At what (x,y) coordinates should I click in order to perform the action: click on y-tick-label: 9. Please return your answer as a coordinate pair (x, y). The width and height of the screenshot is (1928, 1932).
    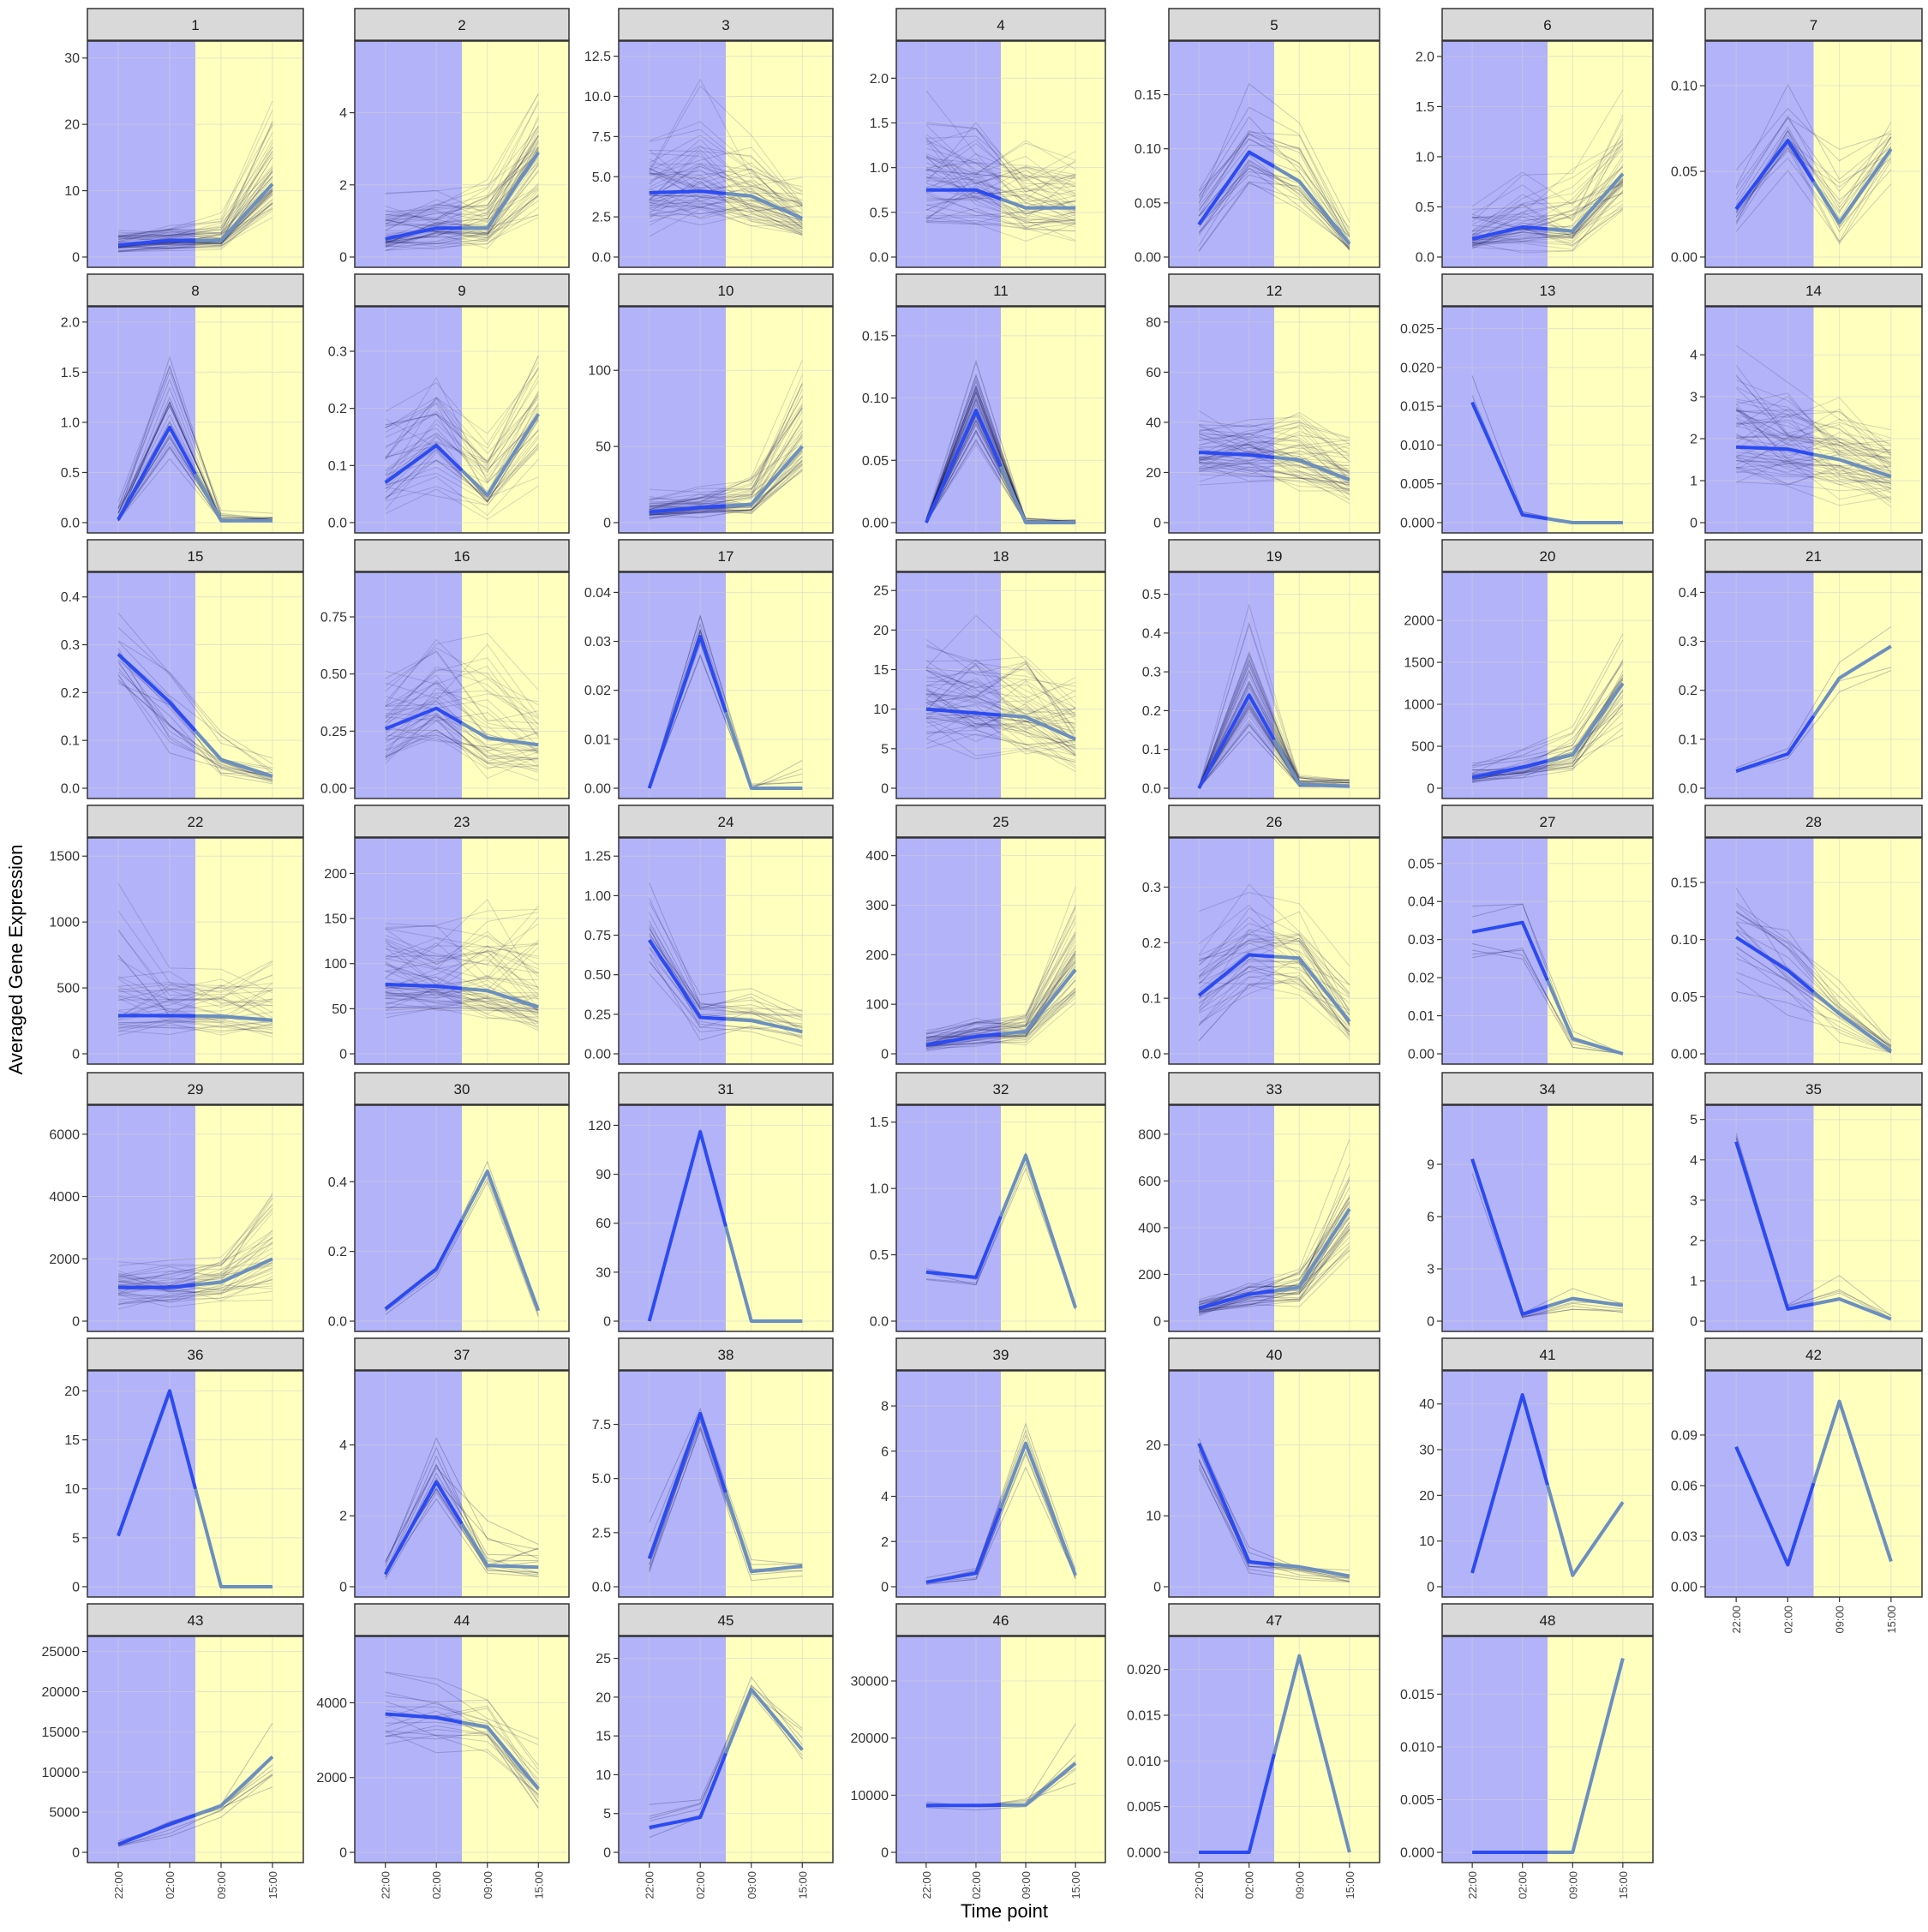
    Looking at the image, I should click on (1431, 1164).